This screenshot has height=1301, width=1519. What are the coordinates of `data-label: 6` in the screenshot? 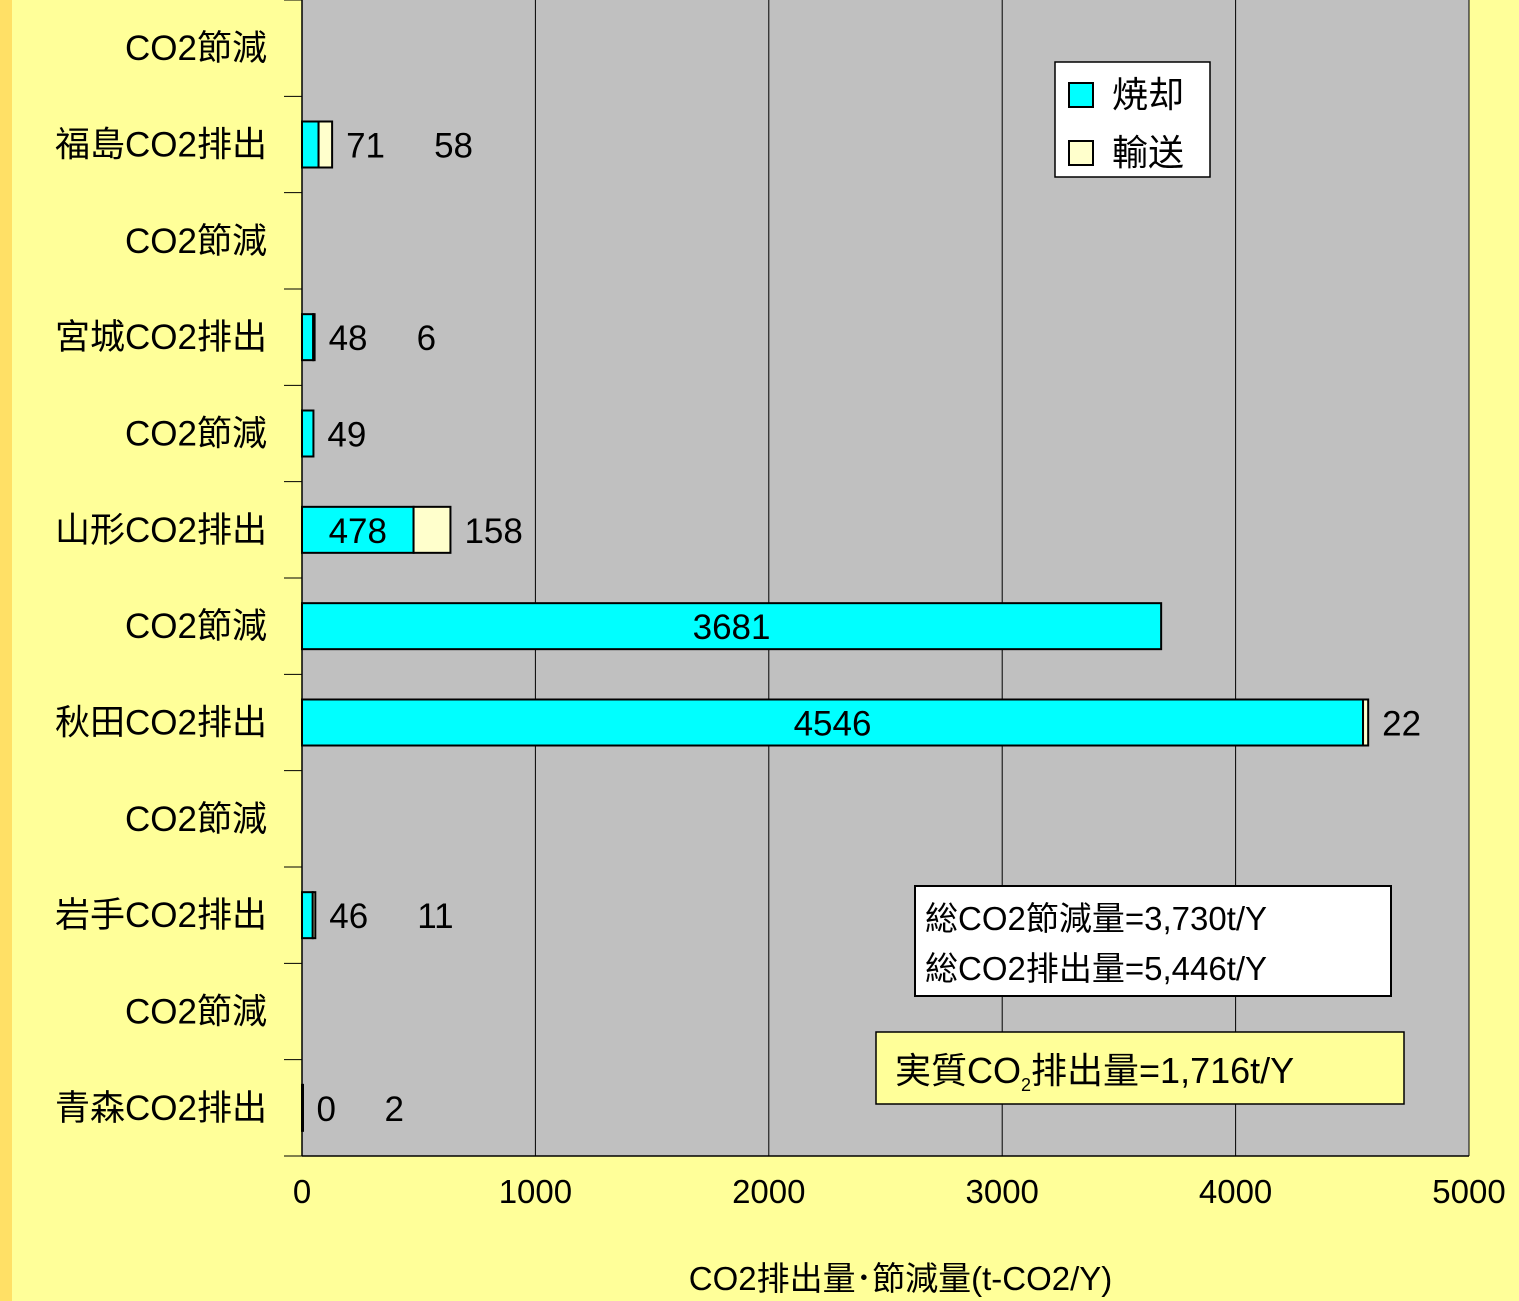 It's located at (426, 338).